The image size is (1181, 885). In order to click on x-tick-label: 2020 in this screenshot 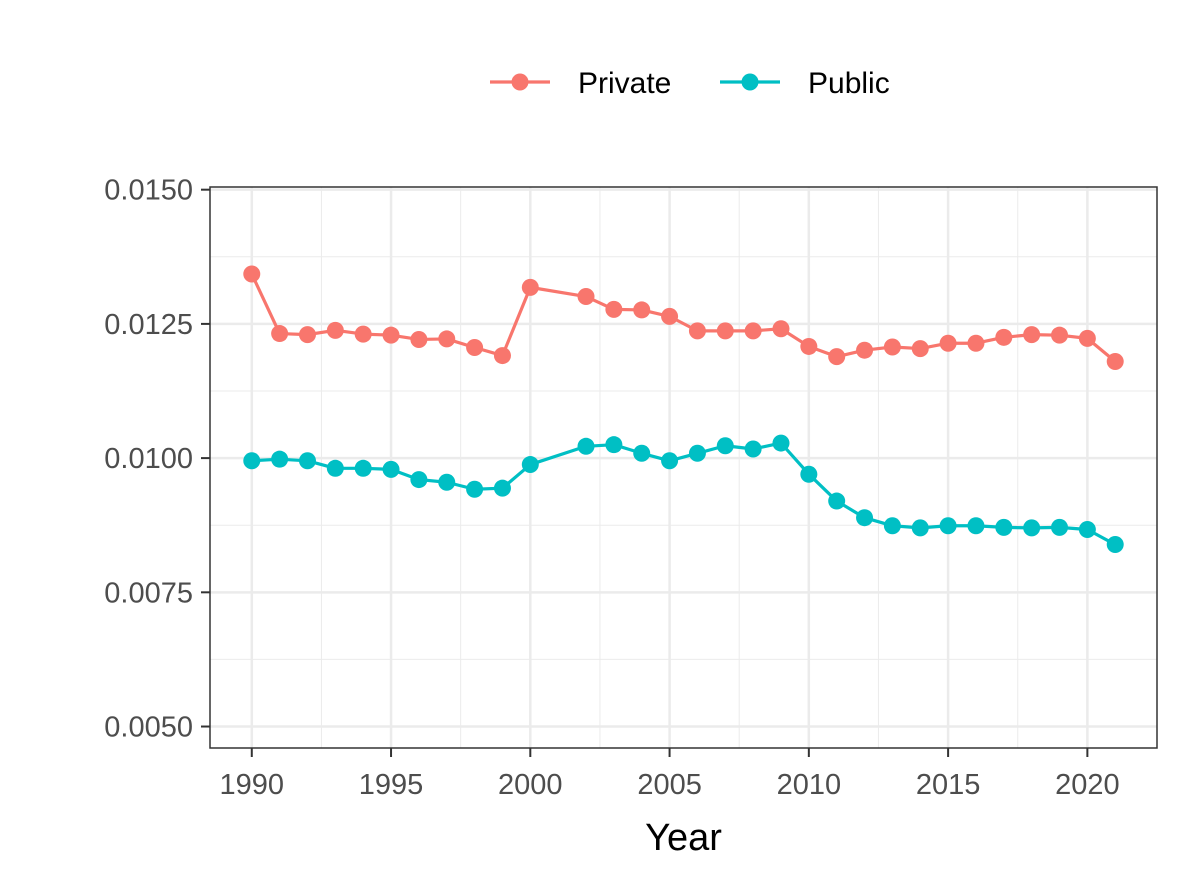, I will do `click(1087, 785)`.